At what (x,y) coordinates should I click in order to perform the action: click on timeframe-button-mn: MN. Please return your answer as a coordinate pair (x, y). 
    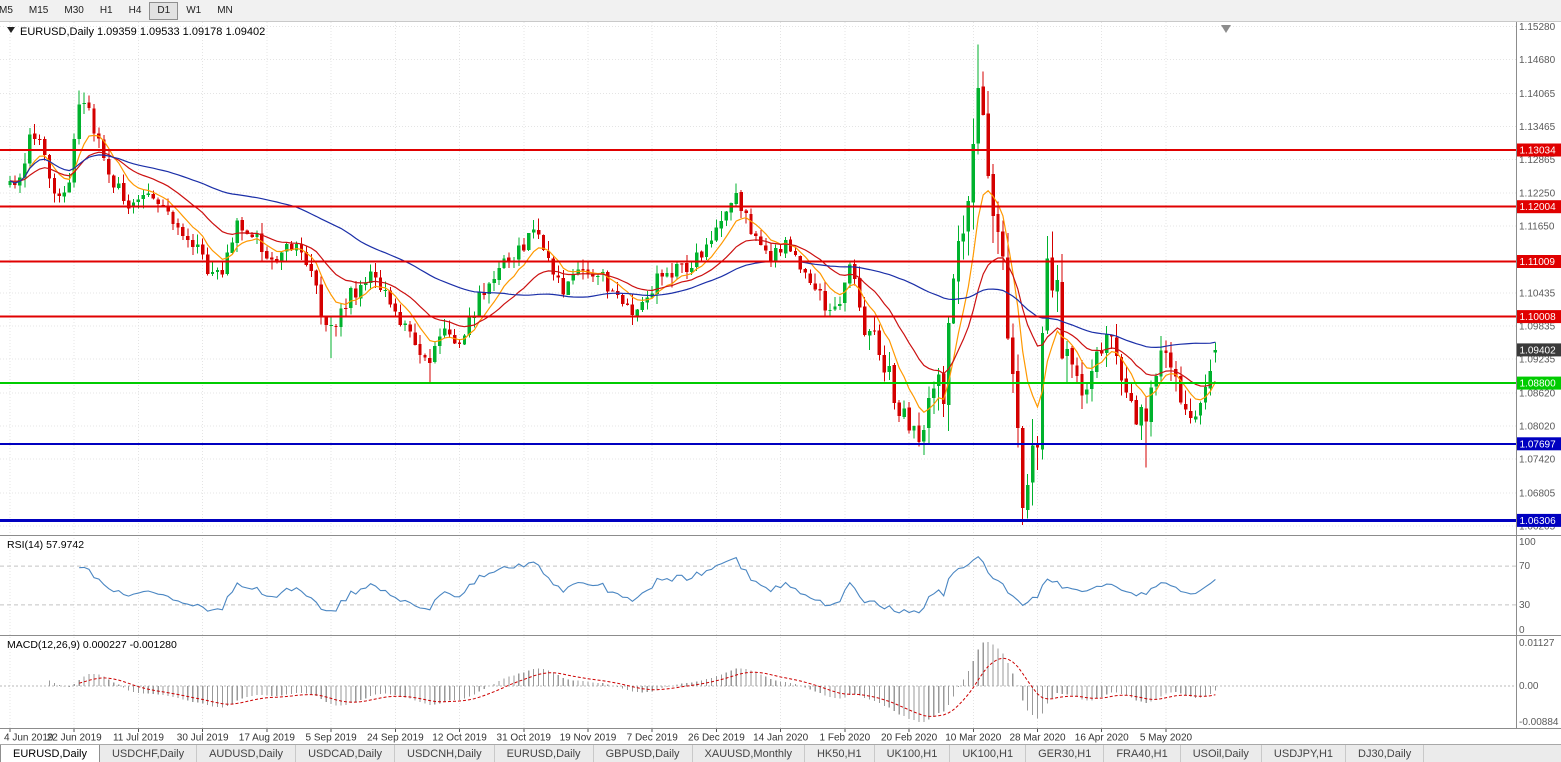
    Looking at the image, I should click on (225, 11).